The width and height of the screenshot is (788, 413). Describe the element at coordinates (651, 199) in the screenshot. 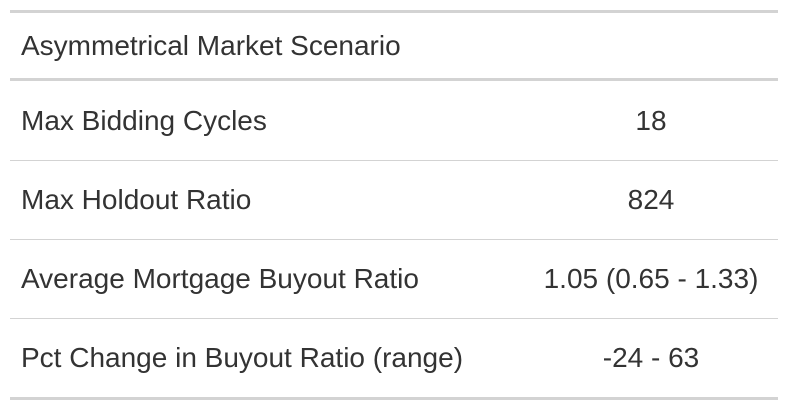

I see `row-value: 824` at that location.